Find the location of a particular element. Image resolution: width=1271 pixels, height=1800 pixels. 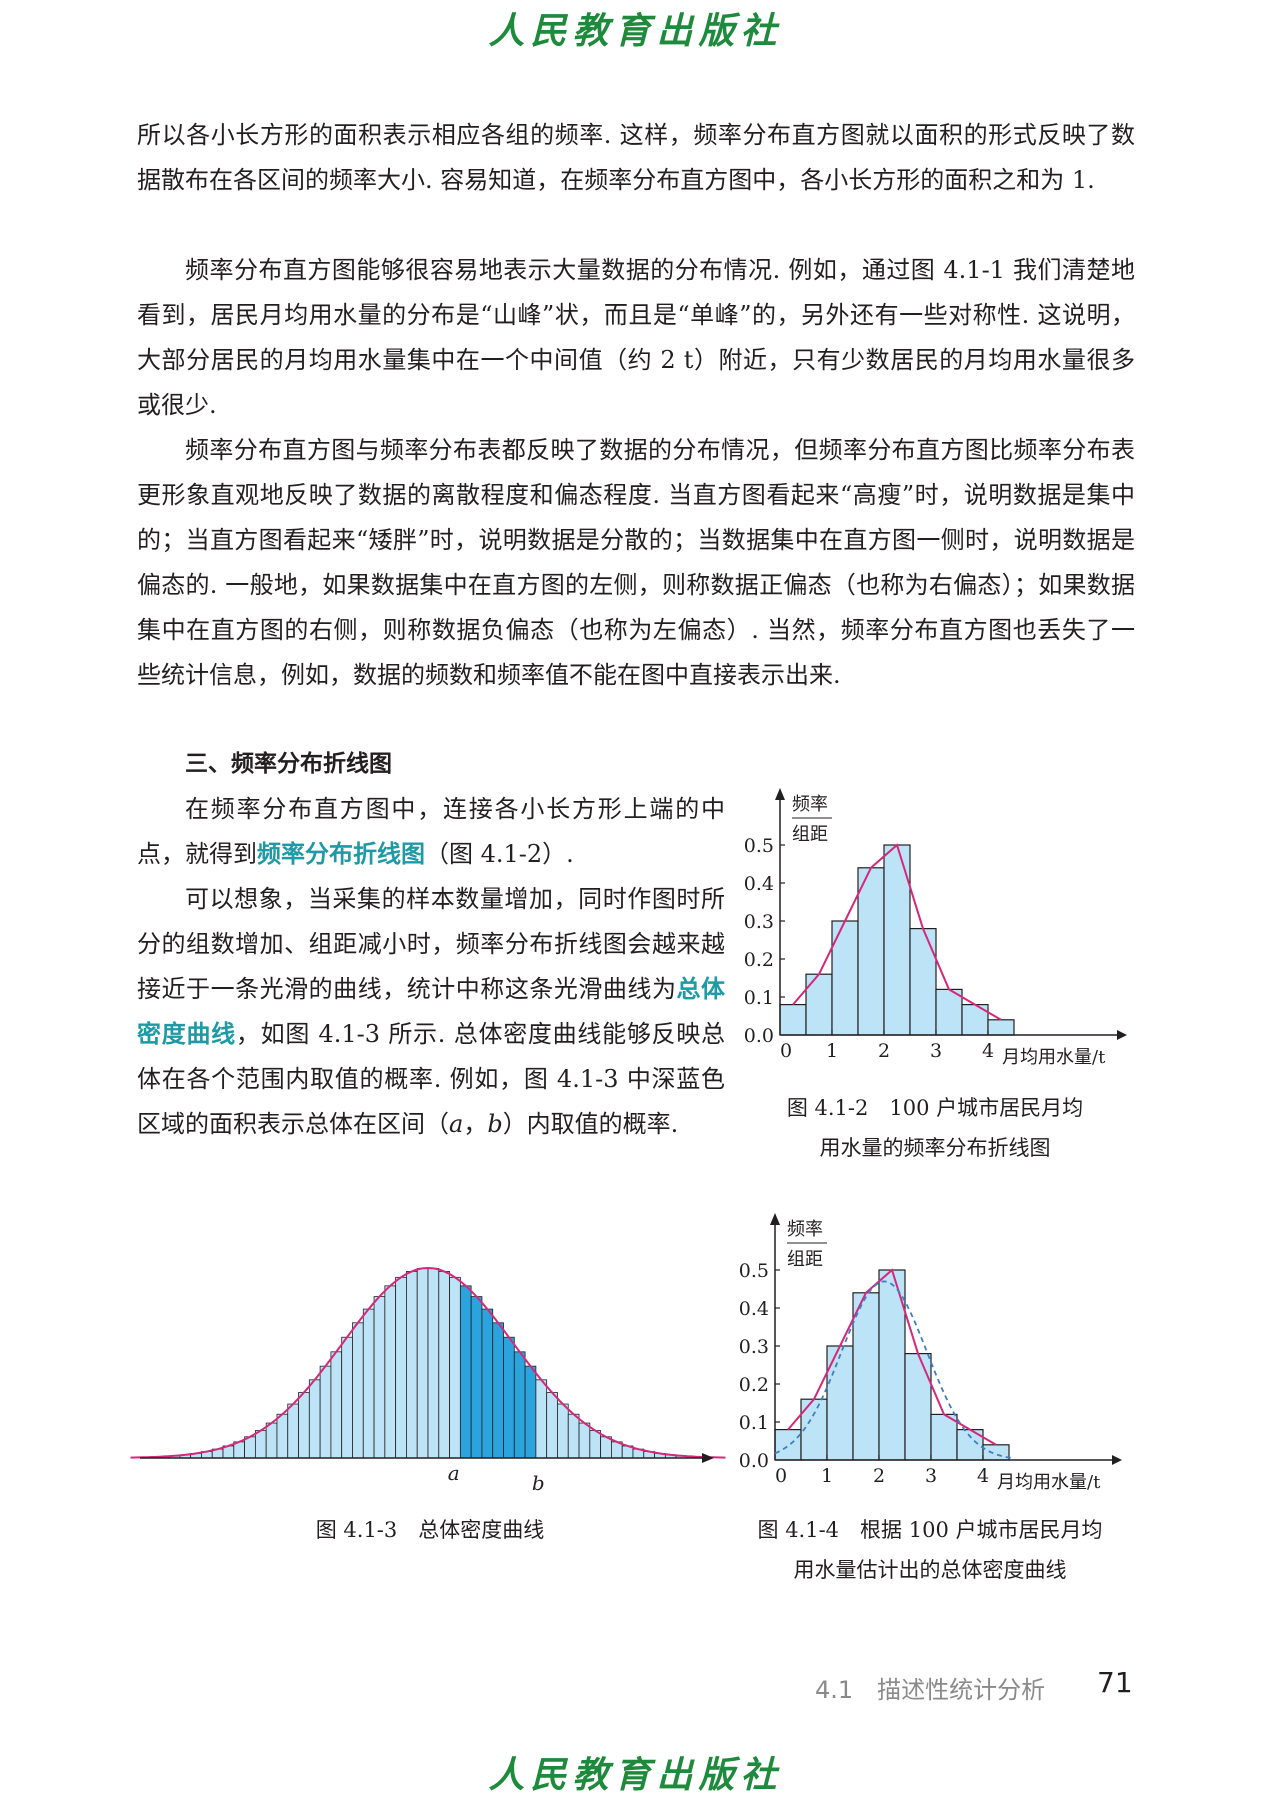

term-frequency-polygon: 频率分布折线图 is located at coordinates (341, 854).